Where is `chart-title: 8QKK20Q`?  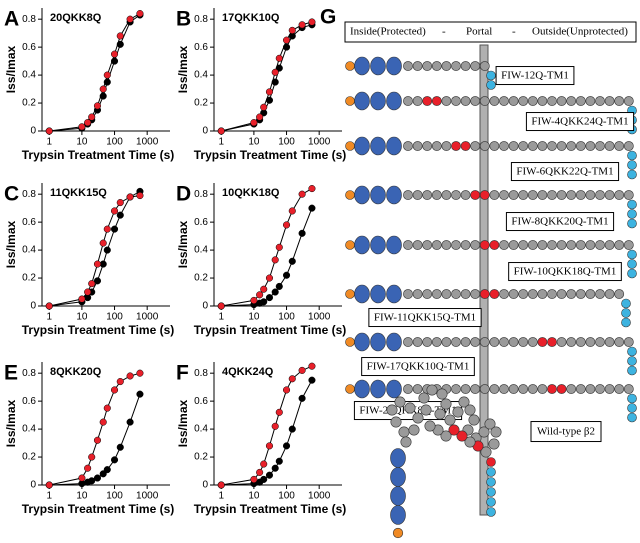 chart-title: 8QKK20Q is located at coordinates (76, 372).